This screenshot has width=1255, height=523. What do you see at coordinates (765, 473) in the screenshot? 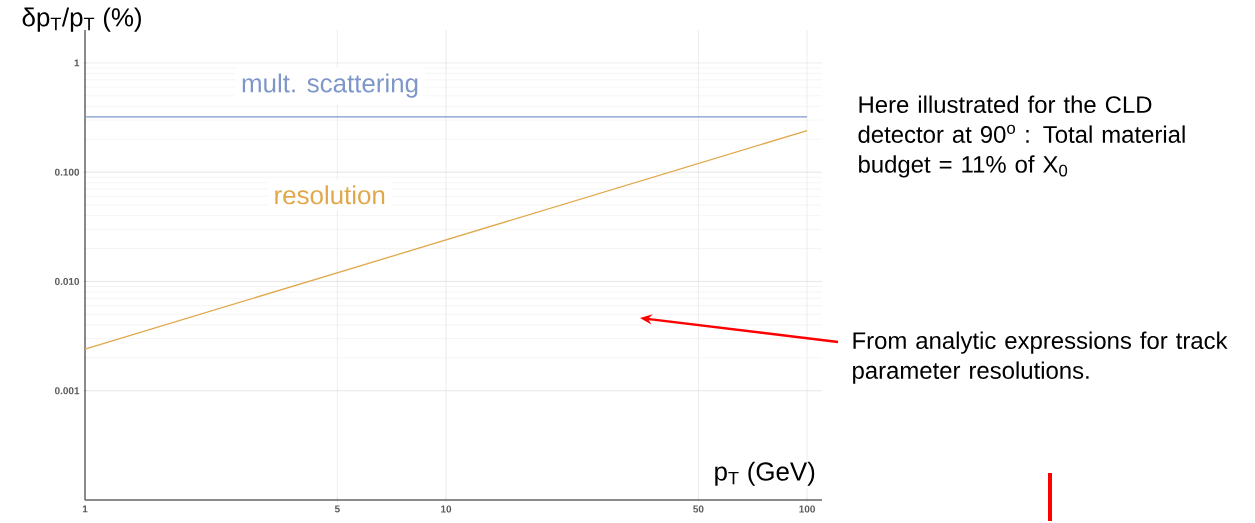
I see `x-axis-title: p$_{T}$ (GeV)` at bounding box center [765, 473].